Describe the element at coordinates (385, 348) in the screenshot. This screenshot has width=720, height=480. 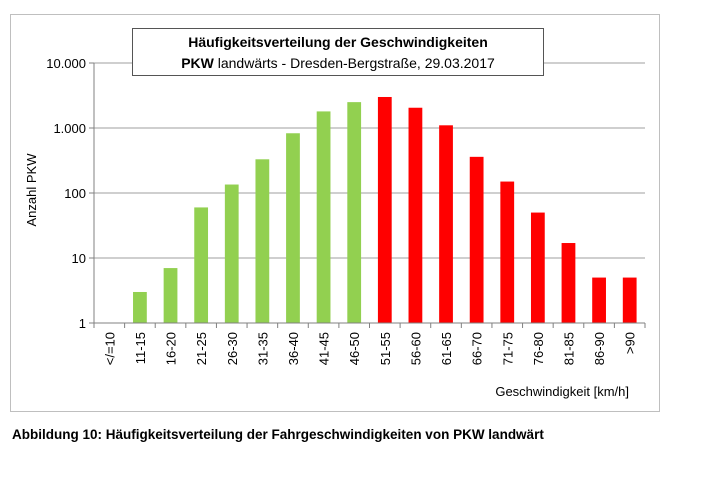
I see `x-tick-label: 51-55` at that location.